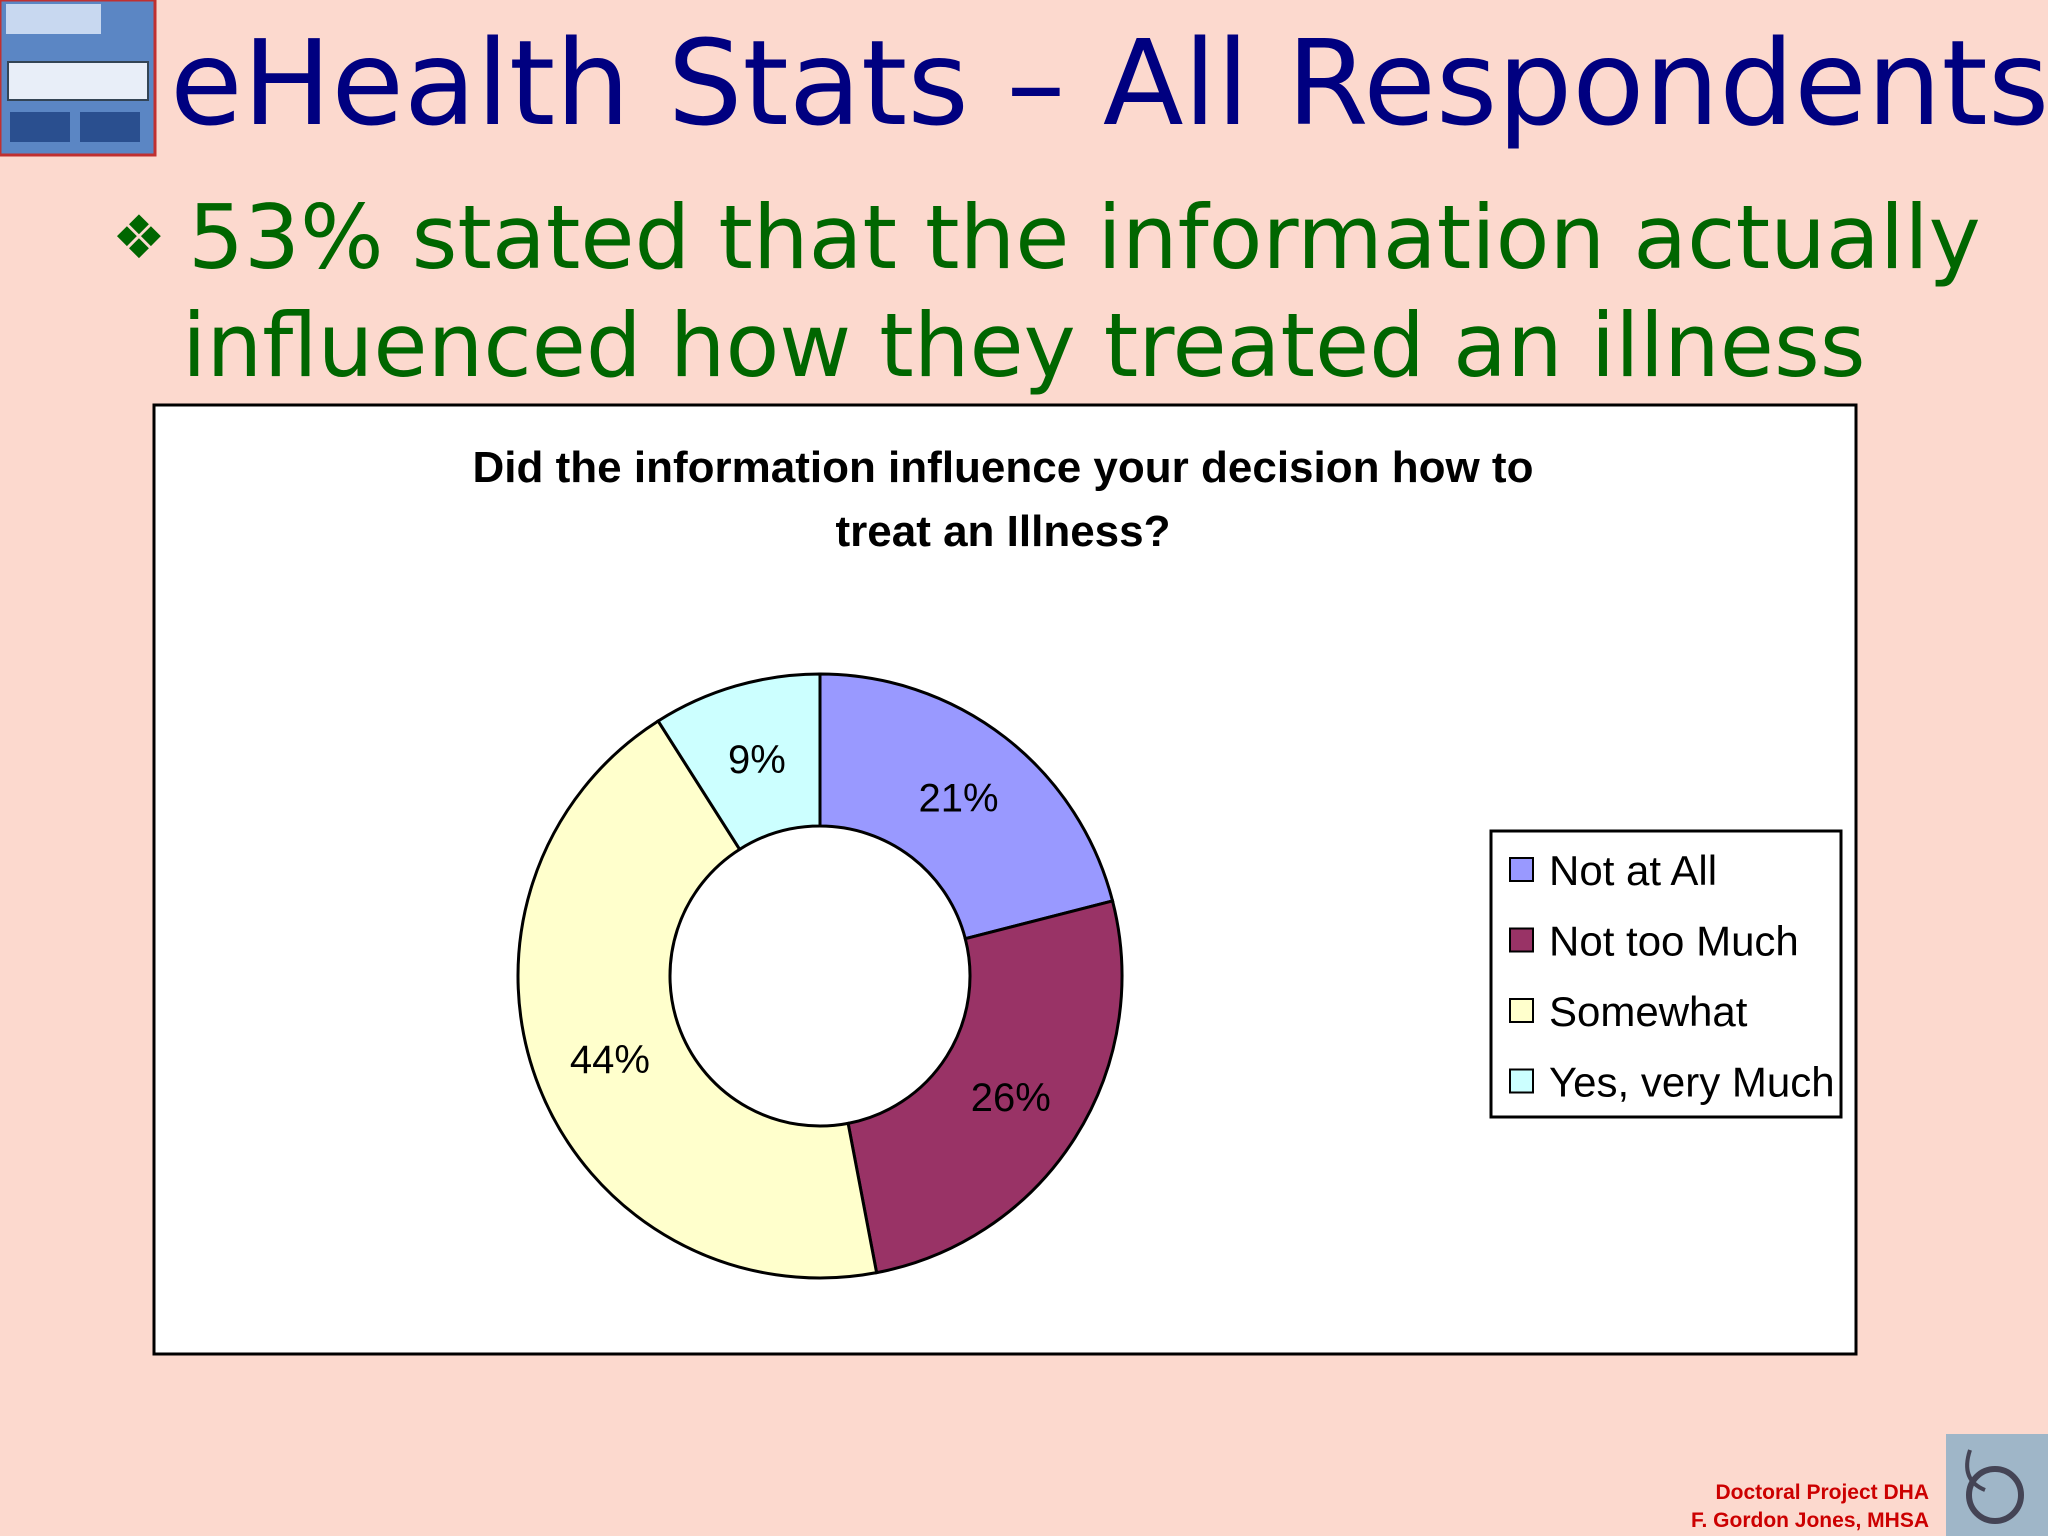 This screenshot has width=2048, height=1536. I want to click on data-label: 21%, so click(958, 798).